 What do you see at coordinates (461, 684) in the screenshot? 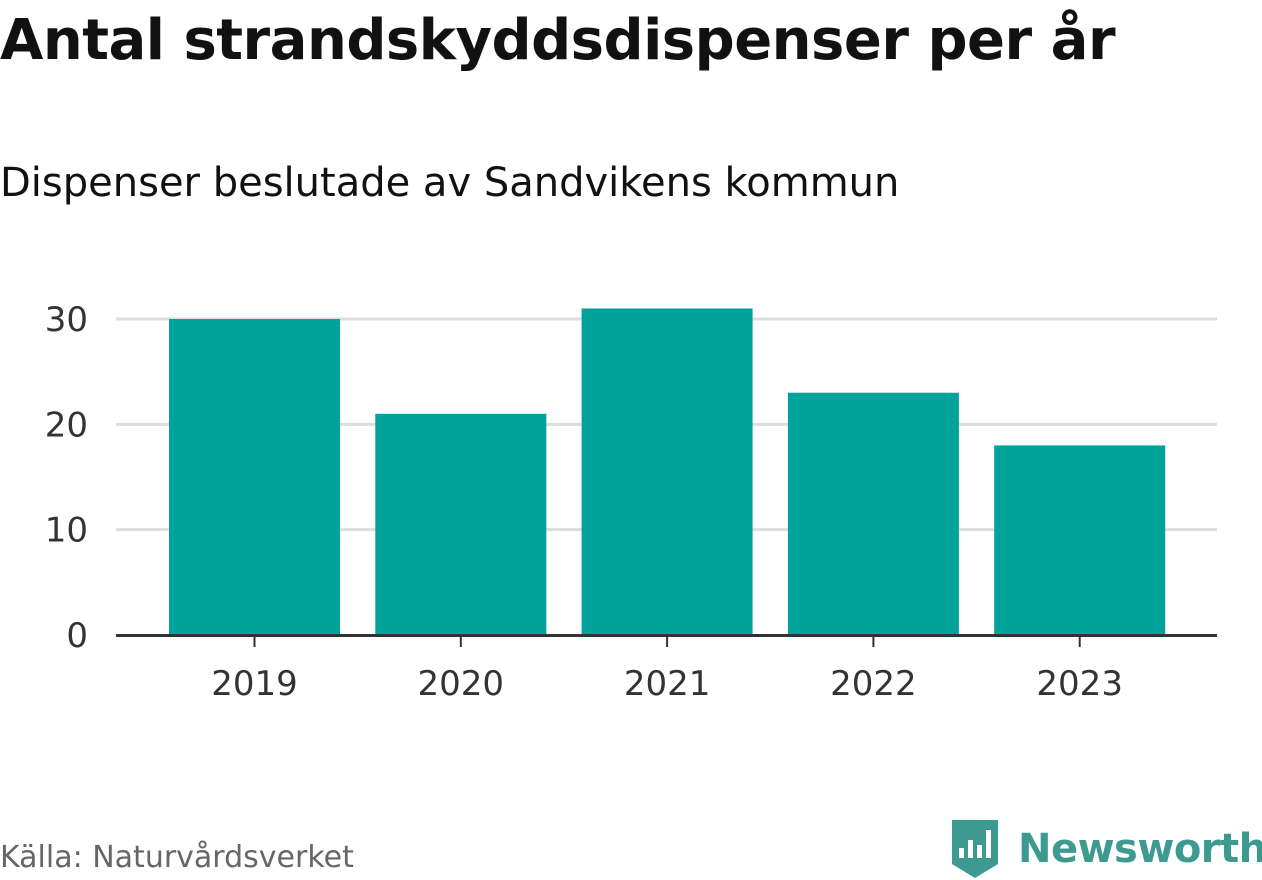
I see `x-tick-label: 2020` at bounding box center [461, 684].